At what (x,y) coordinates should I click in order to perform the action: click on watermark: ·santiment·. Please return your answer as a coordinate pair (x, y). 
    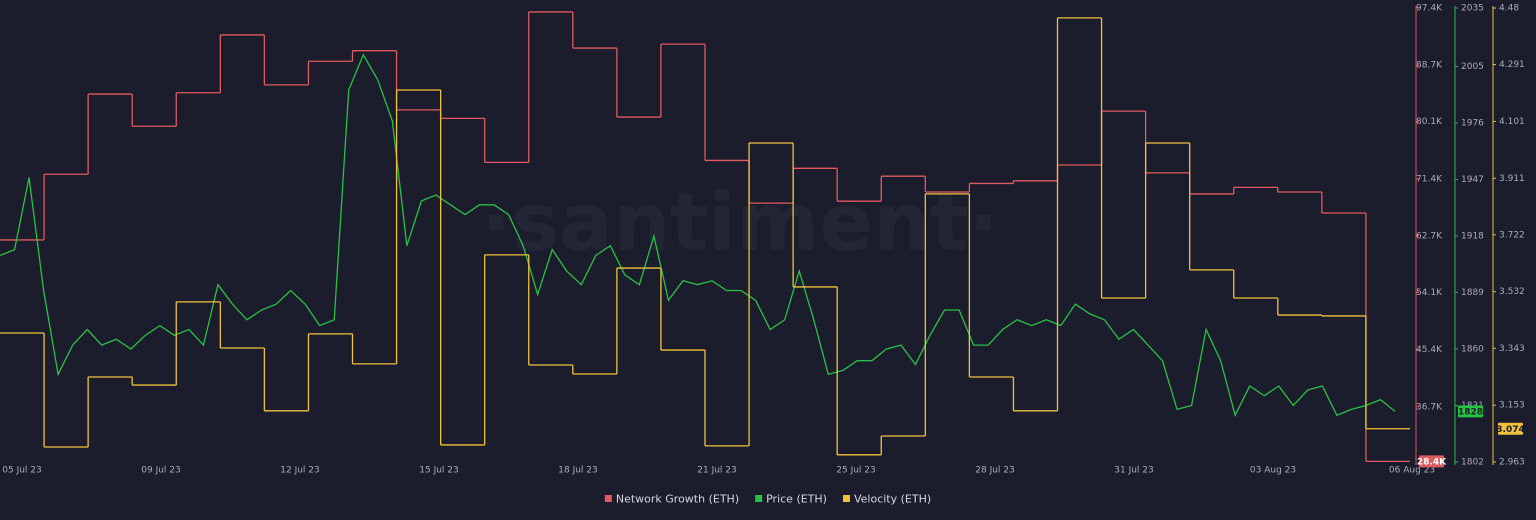
    Looking at the image, I should click on (740, 222).